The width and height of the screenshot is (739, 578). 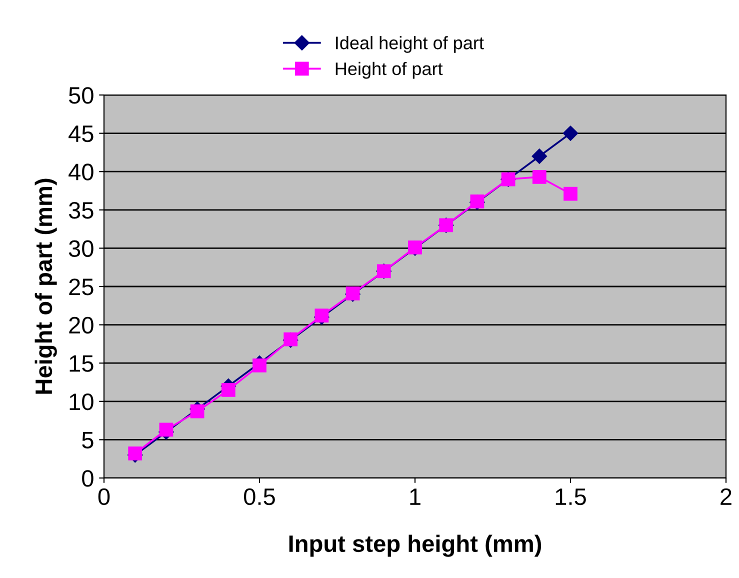 What do you see at coordinates (81, 325) in the screenshot?
I see `y-tick-label: 20` at bounding box center [81, 325].